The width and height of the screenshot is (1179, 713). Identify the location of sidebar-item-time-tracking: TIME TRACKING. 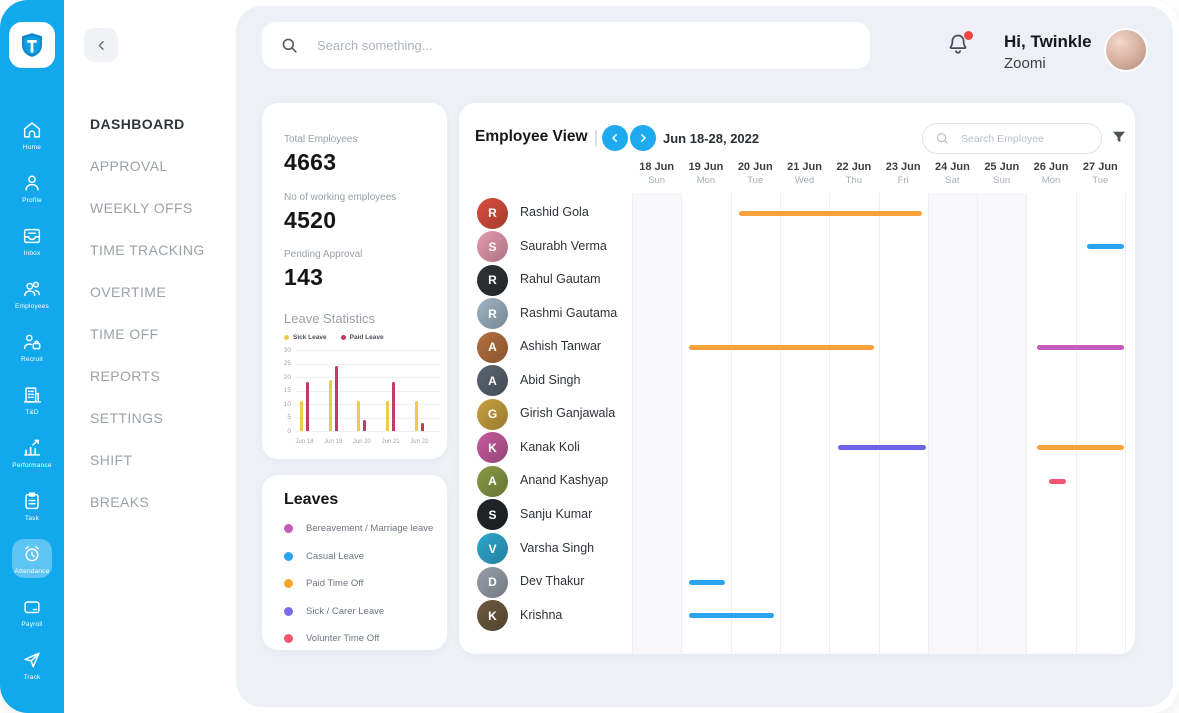
(147, 250).